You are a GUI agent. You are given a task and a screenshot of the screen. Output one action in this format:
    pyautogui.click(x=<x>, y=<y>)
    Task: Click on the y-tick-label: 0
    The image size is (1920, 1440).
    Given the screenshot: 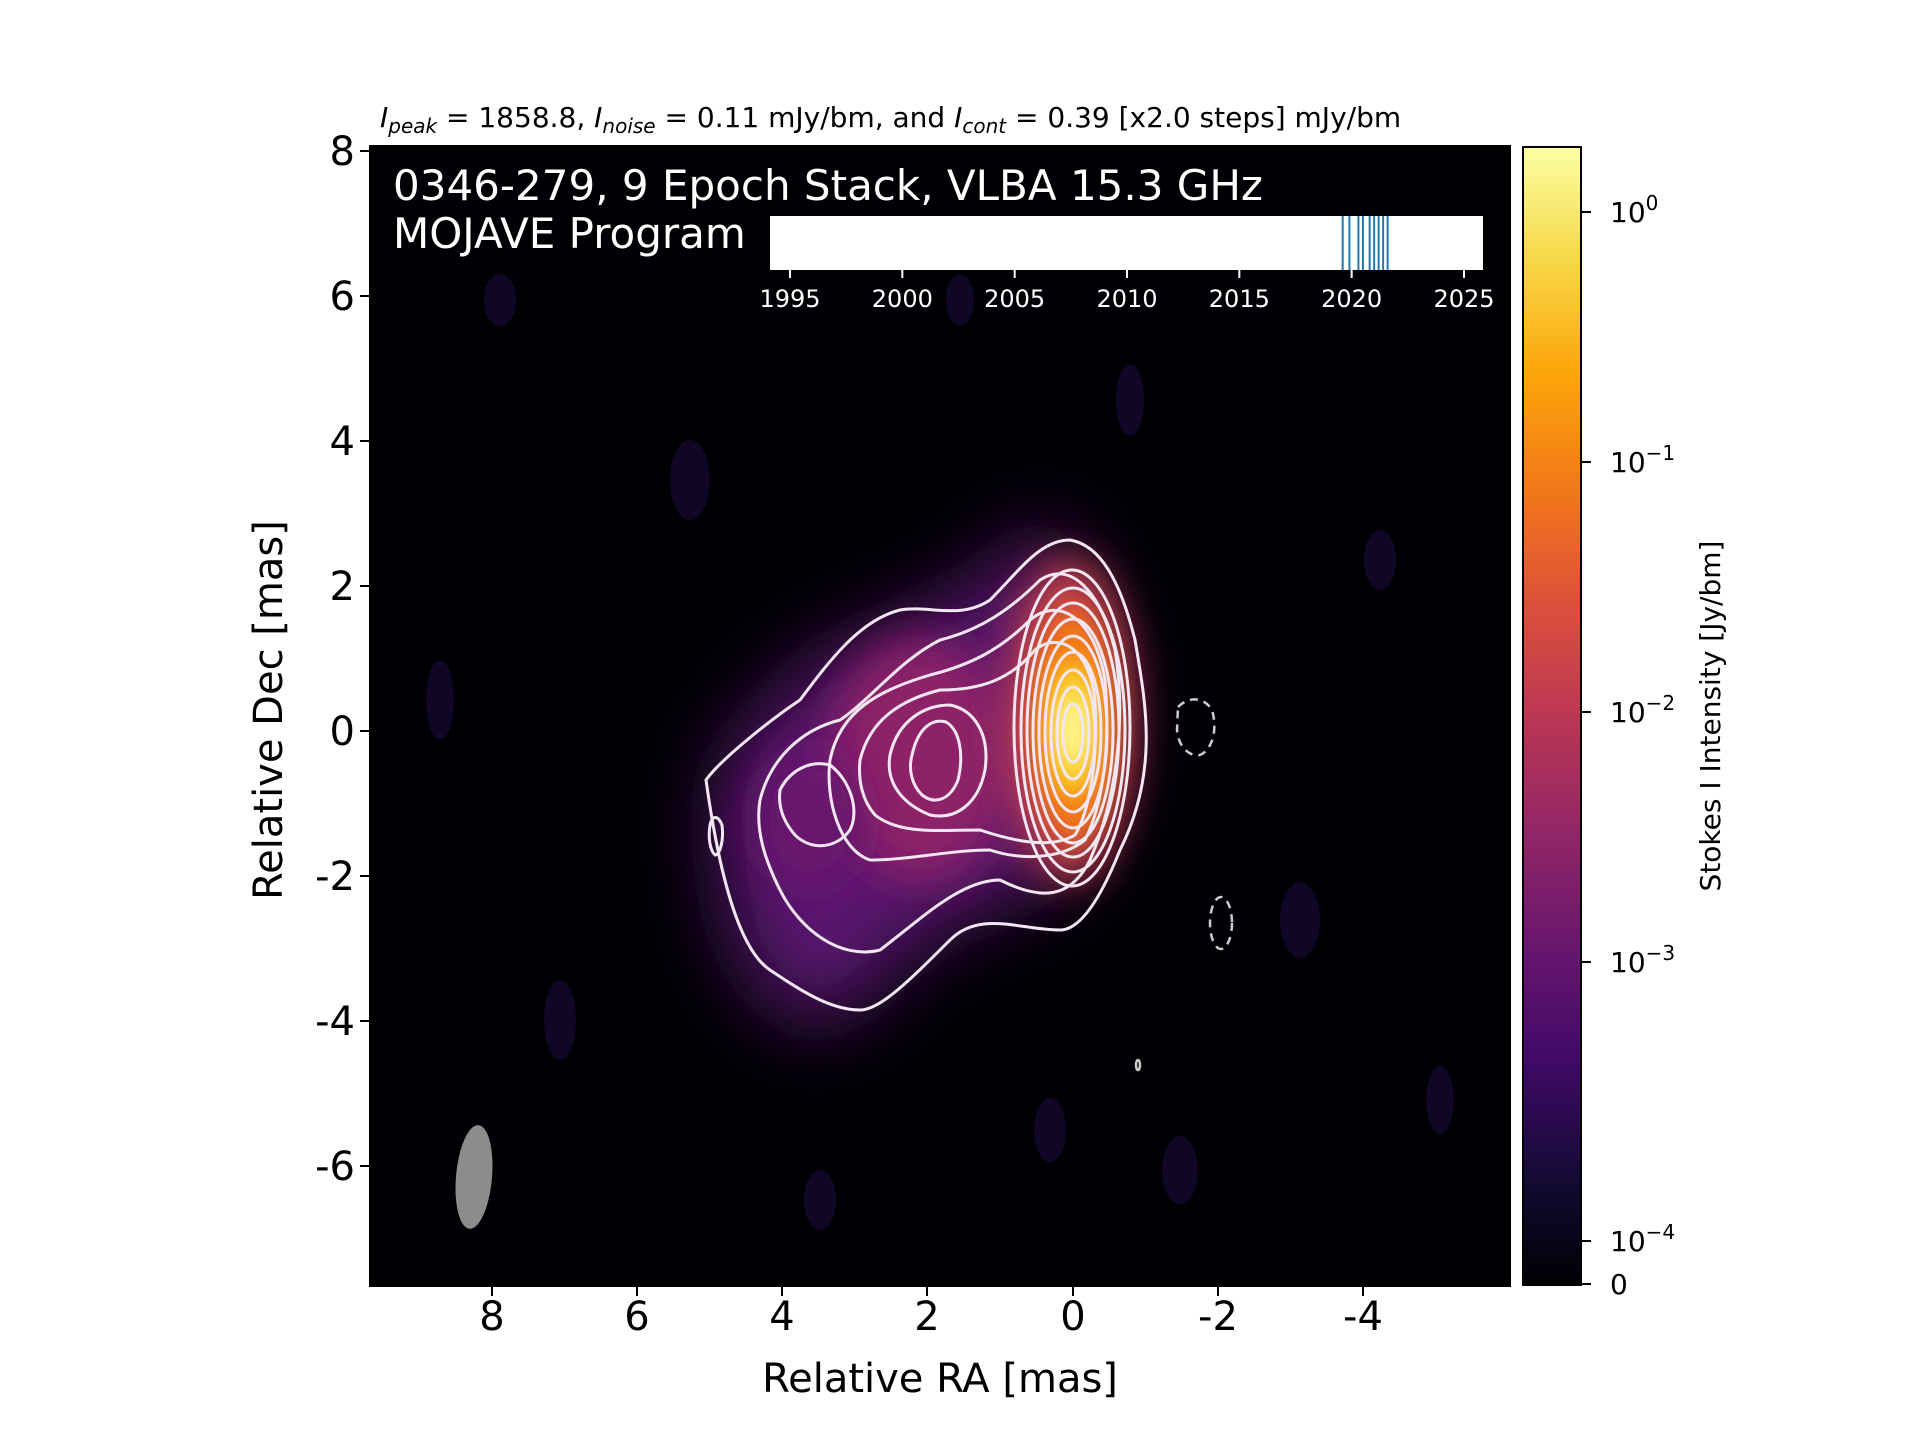 What is the action you would take?
    pyautogui.click(x=342, y=732)
    